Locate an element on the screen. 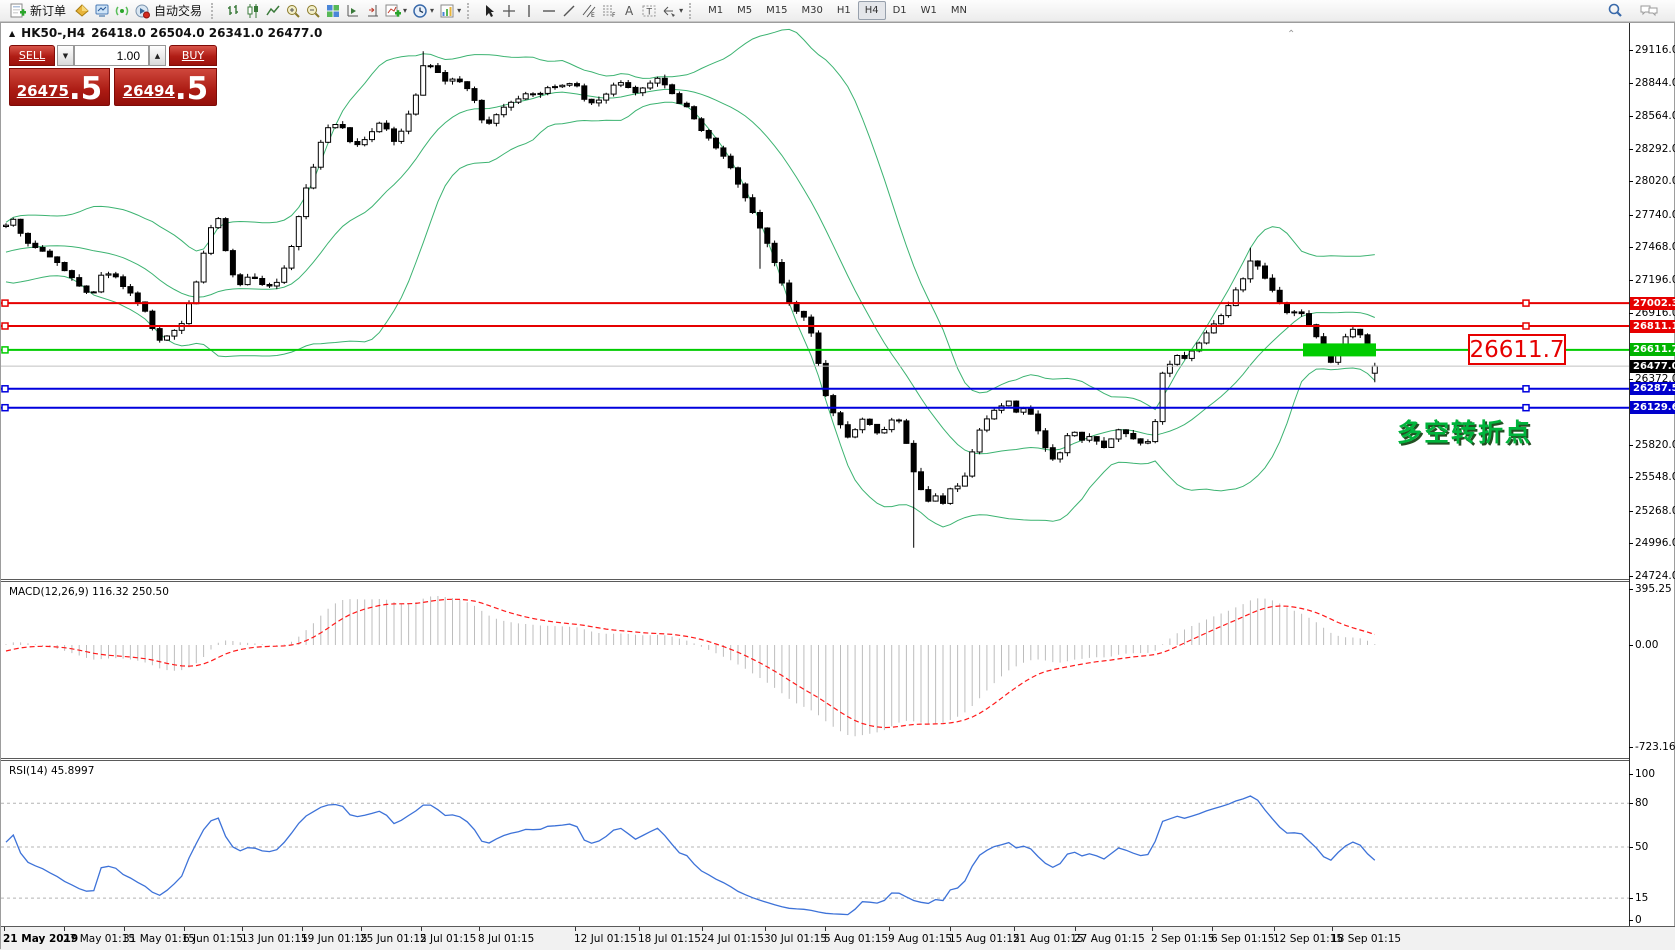  text-label-icon: T is located at coordinates (649, 11).